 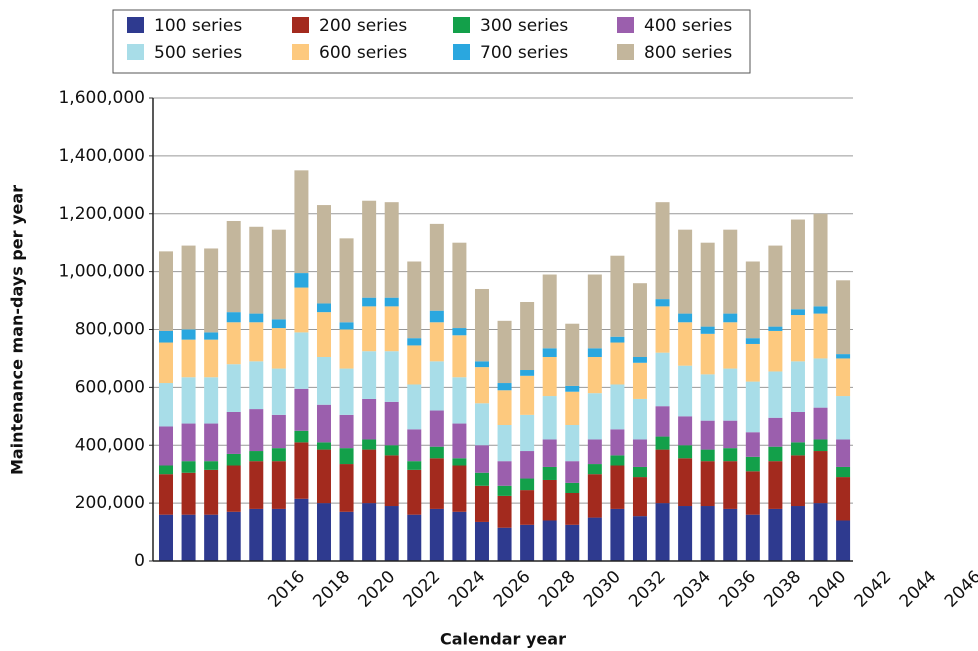 I want to click on y-tick-label: 1,000,000, so click(x=101, y=272).